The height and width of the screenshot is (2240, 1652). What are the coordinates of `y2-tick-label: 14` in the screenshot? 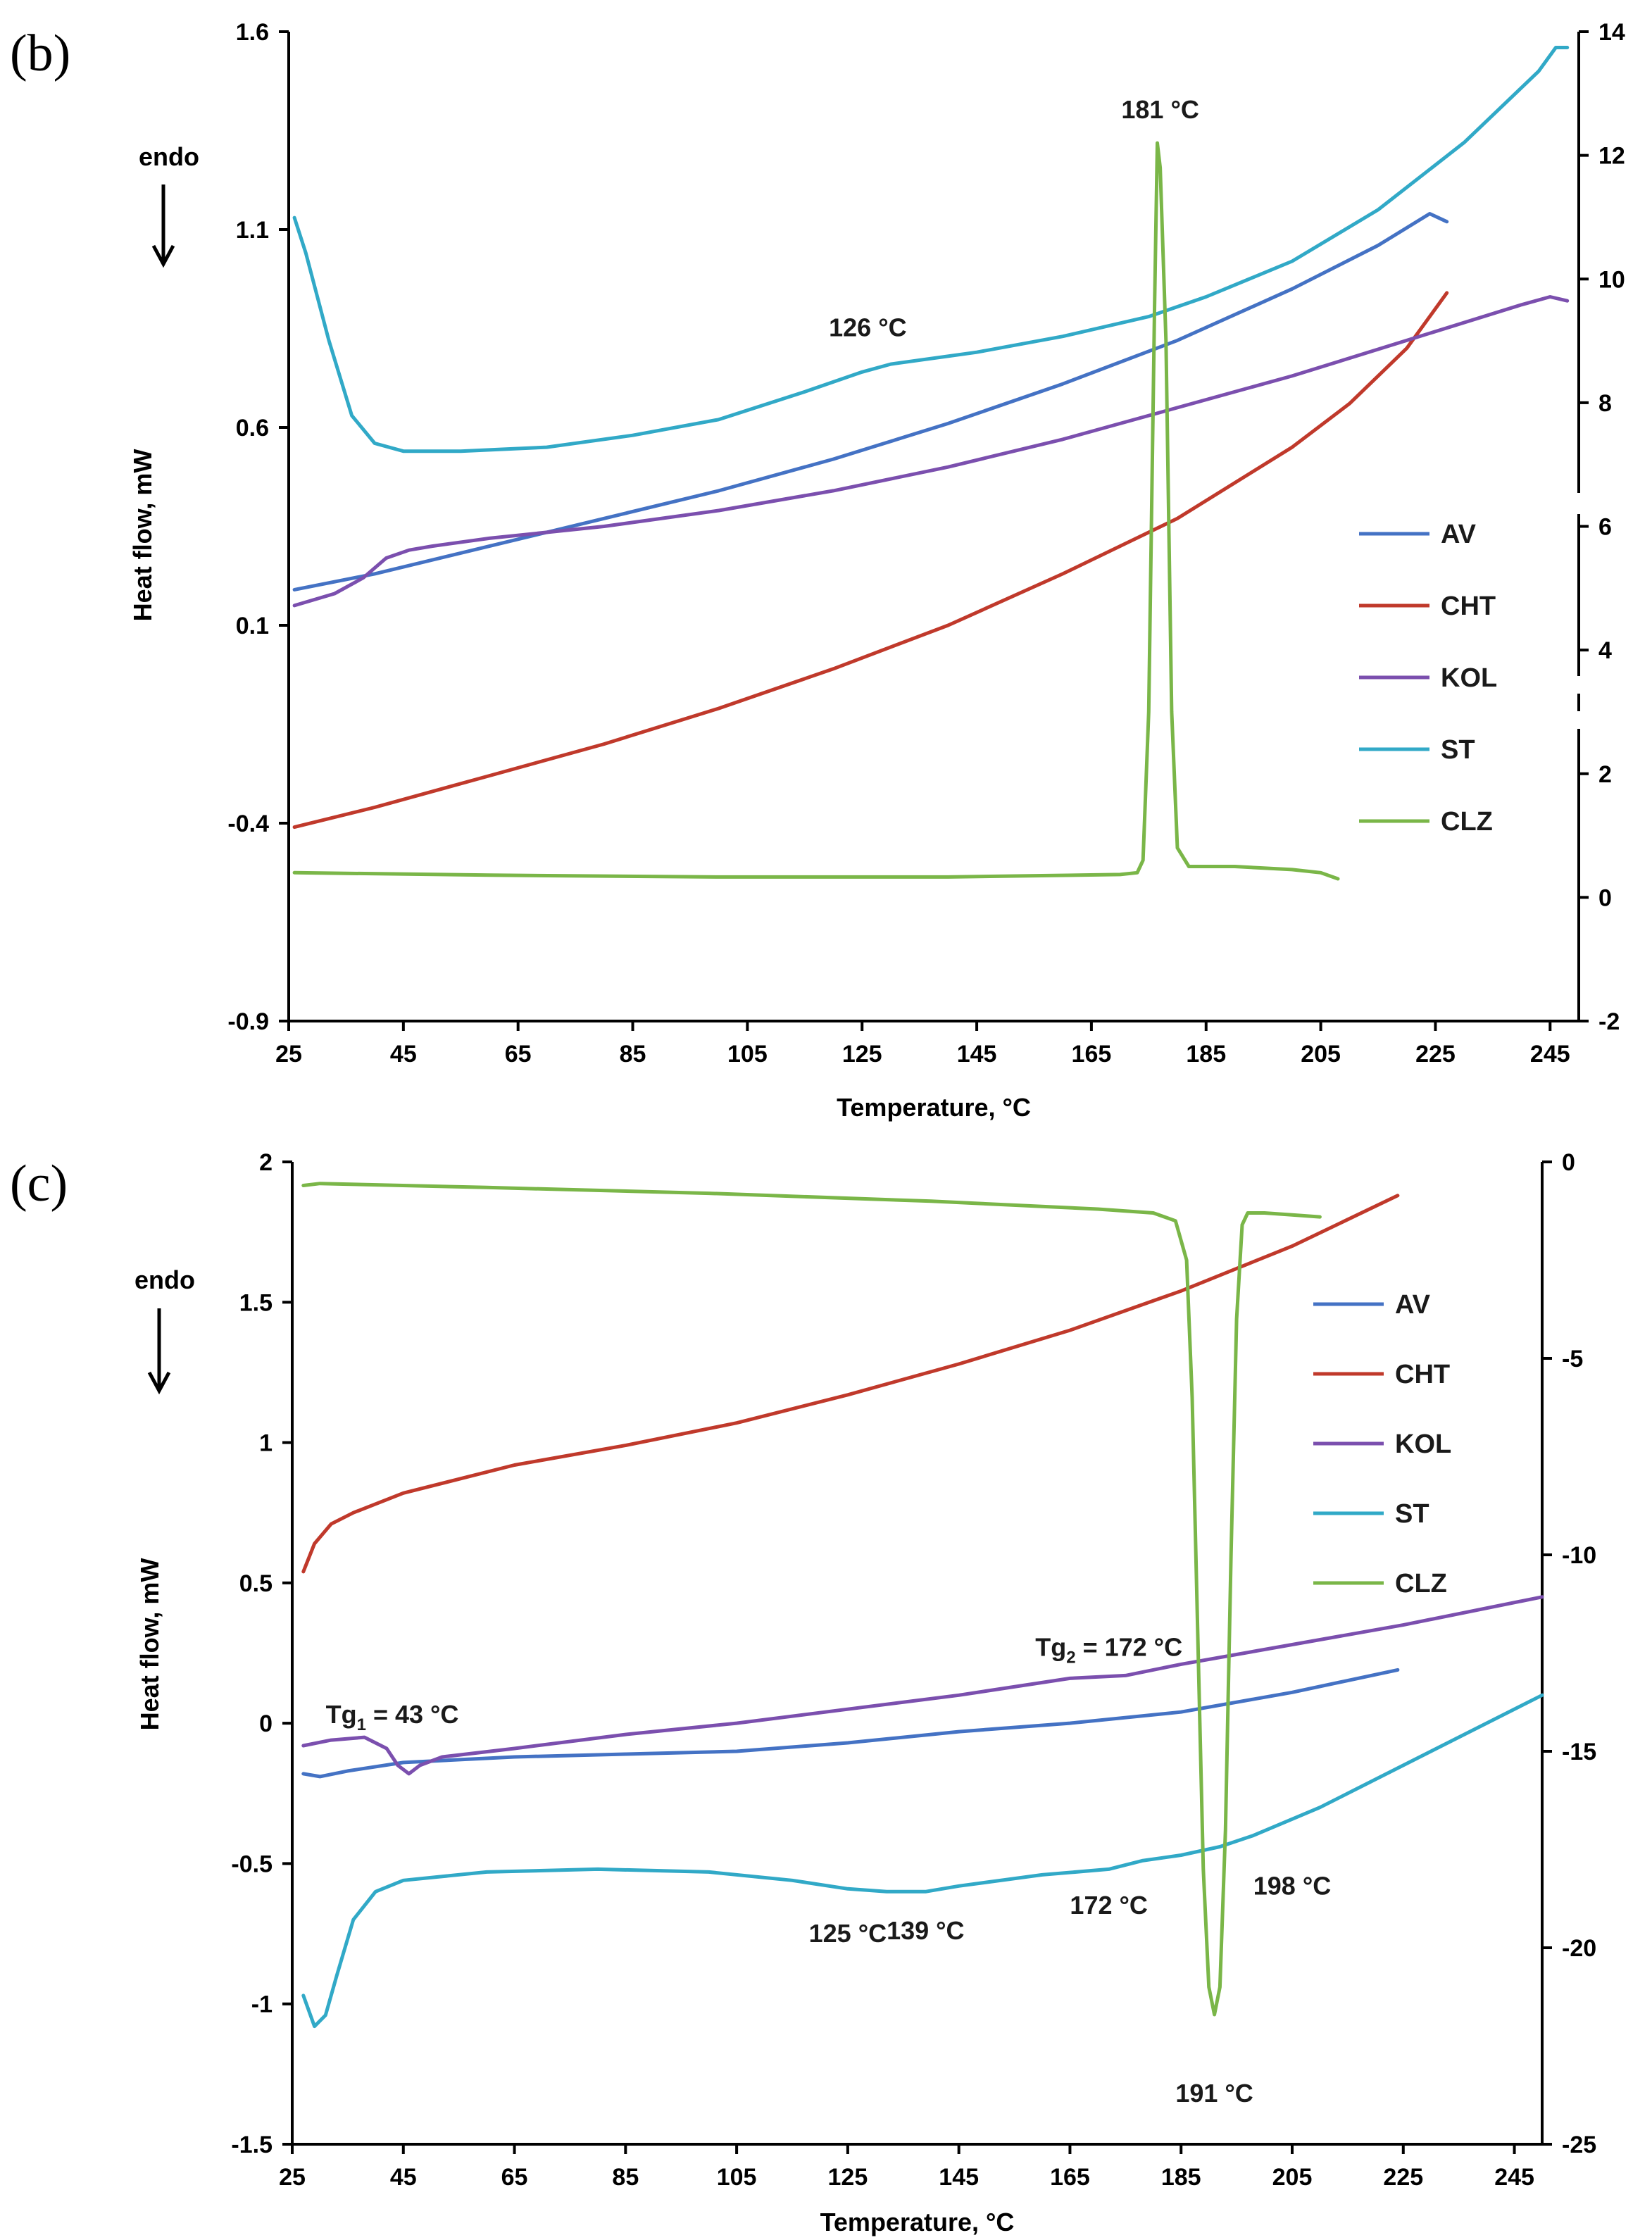 It's located at (1611, 32).